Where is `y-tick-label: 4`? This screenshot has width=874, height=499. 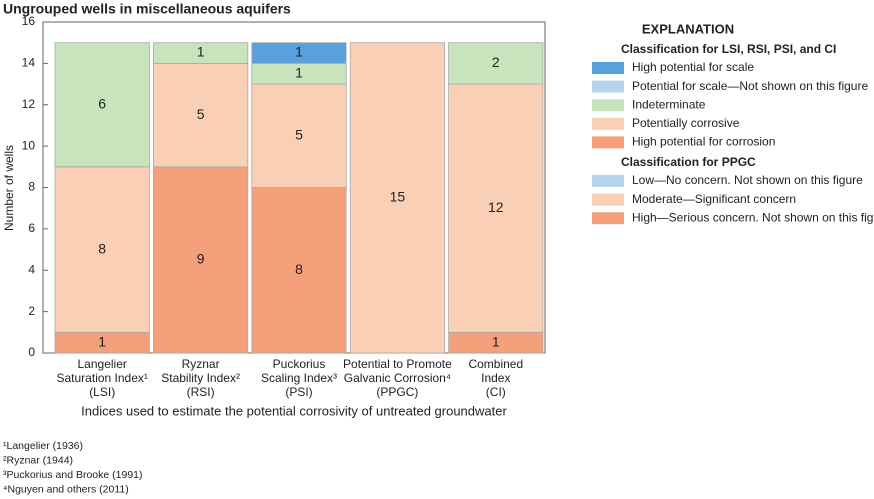
y-tick-label: 4 is located at coordinates (31, 269).